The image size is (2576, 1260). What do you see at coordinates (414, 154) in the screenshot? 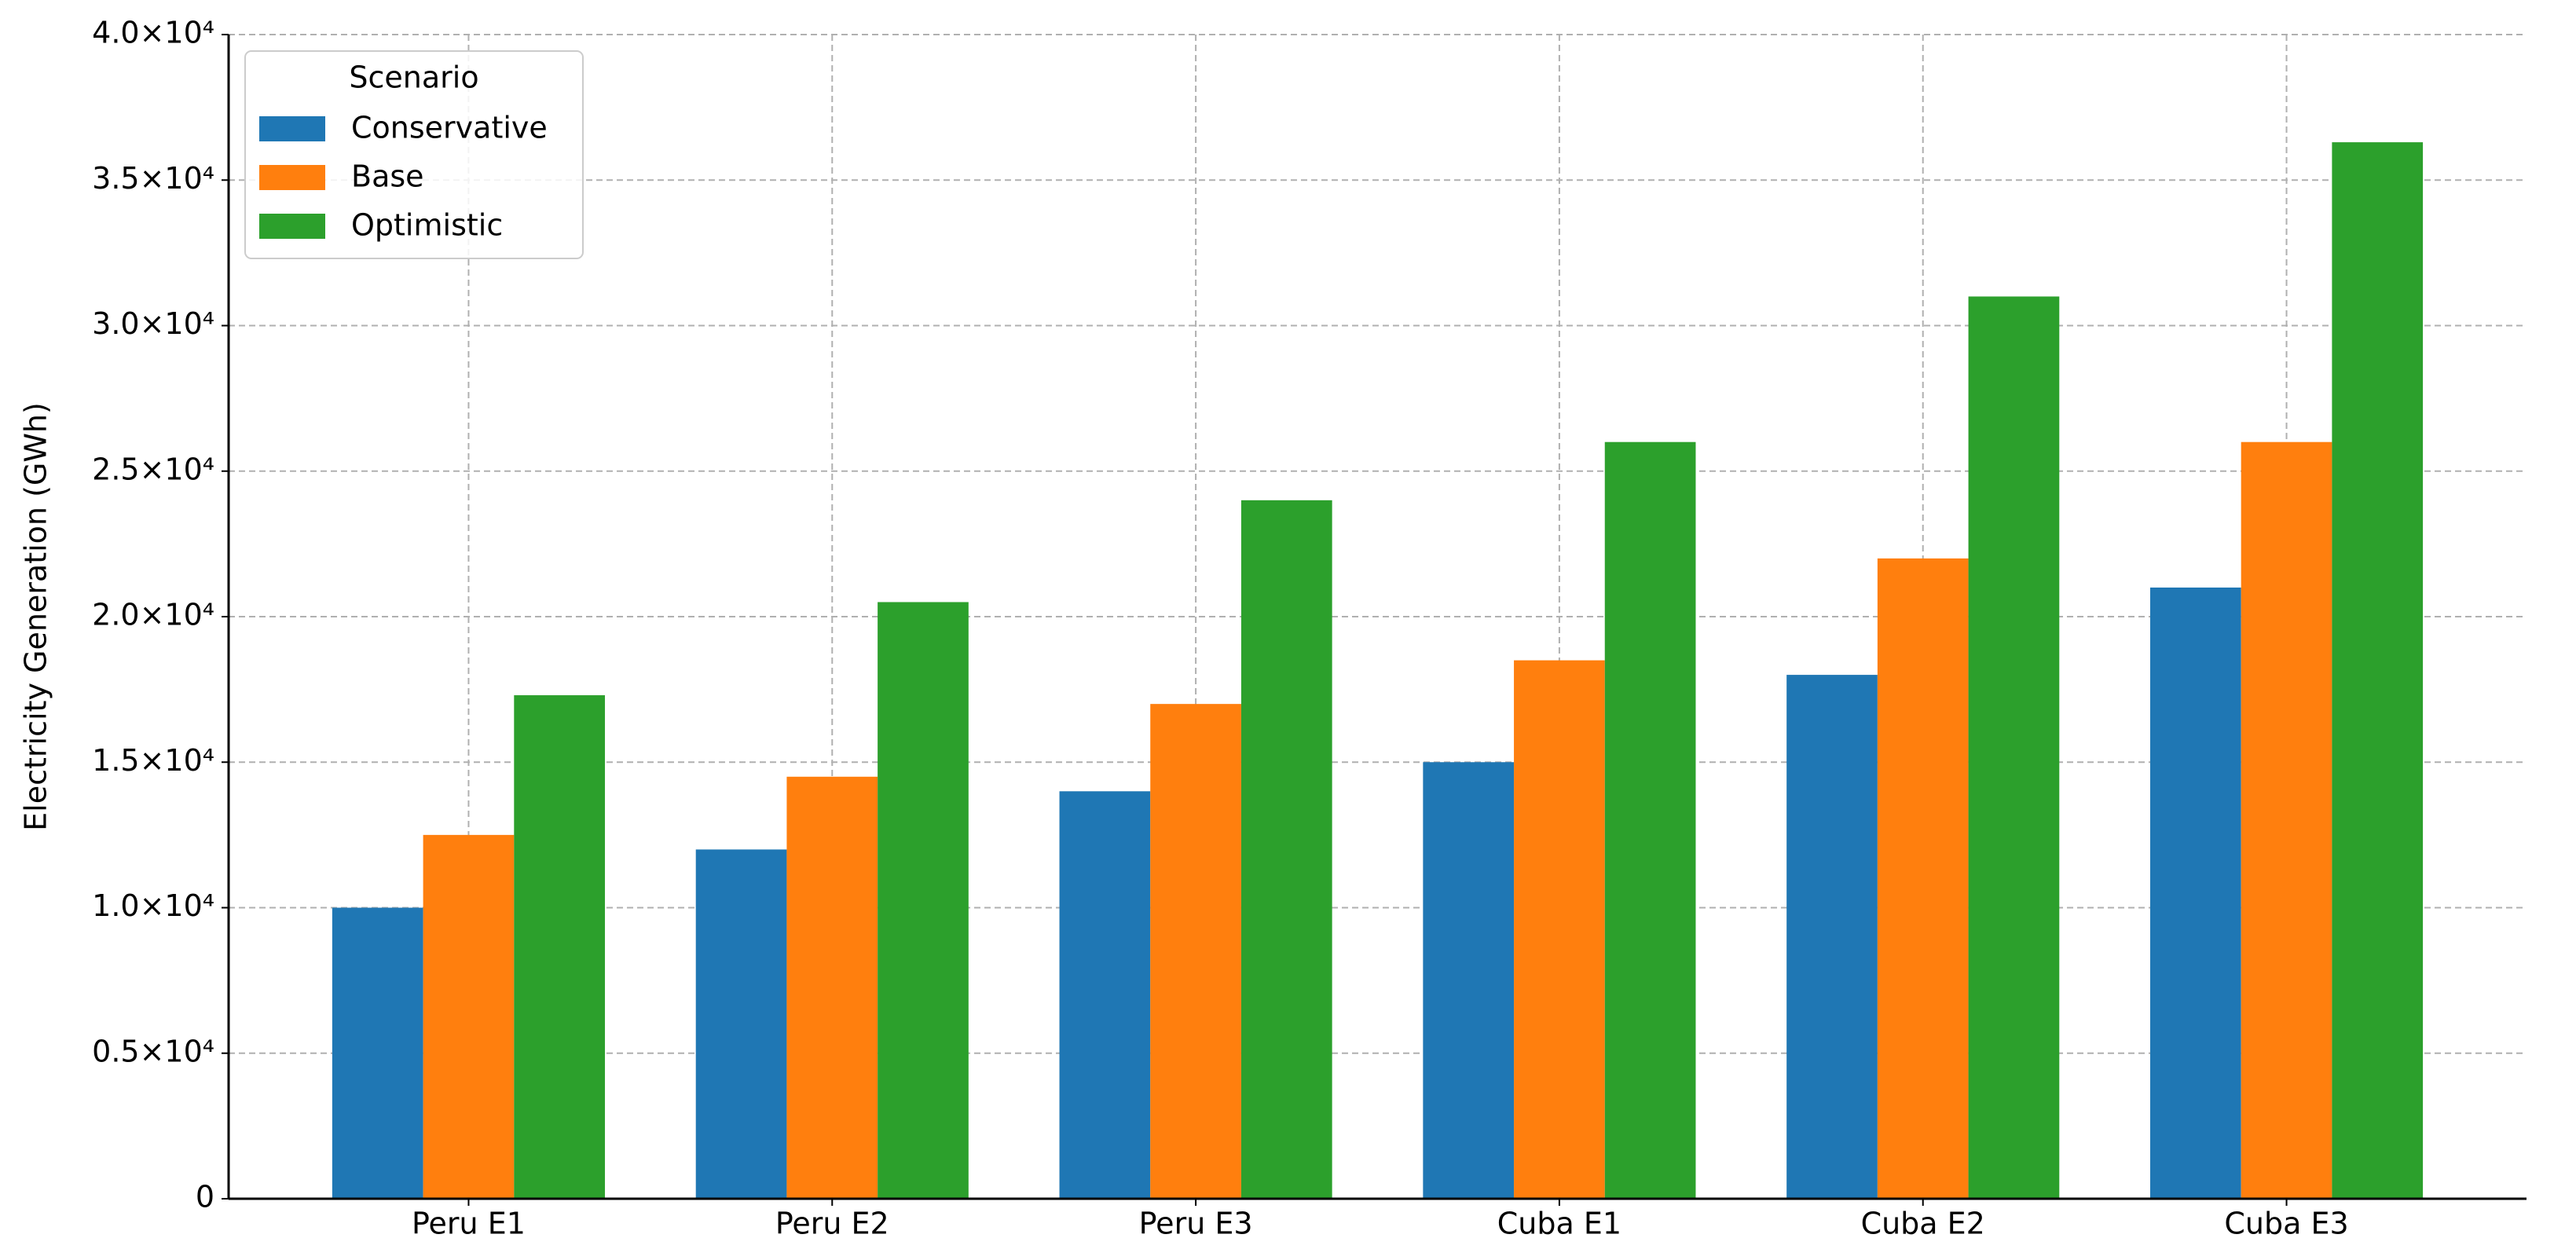
I see `legend-box` at bounding box center [414, 154].